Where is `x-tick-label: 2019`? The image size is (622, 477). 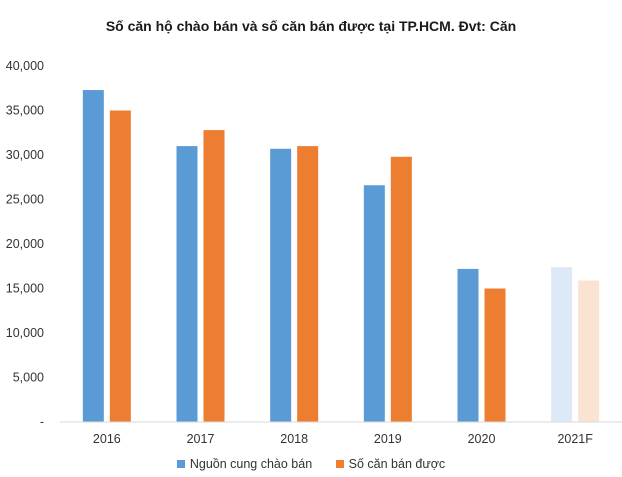
x-tick-label: 2019 is located at coordinates (388, 439).